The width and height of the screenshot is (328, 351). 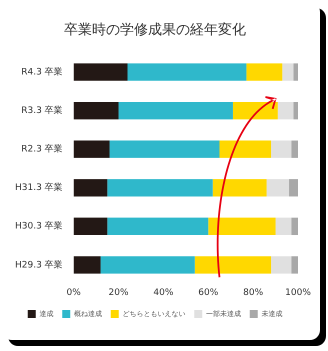 I want to click on y-tick-label: H29.3 卒業, so click(x=38, y=264).